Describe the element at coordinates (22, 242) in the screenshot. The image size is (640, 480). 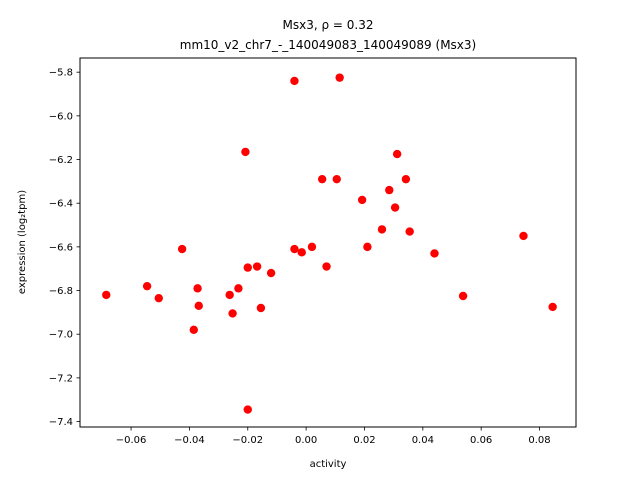
I see `y-axis-label: expression (log₂tpm)` at that location.